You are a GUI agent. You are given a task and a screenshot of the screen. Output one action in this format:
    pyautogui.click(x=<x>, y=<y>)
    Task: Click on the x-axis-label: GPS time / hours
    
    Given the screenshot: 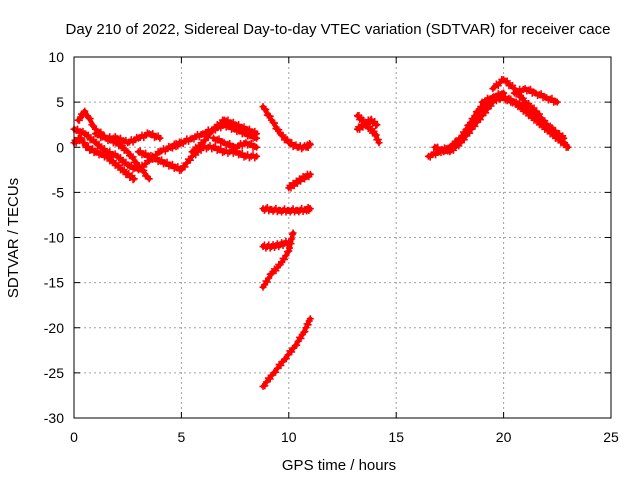 What is the action you would take?
    pyautogui.click(x=339, y=465)
    